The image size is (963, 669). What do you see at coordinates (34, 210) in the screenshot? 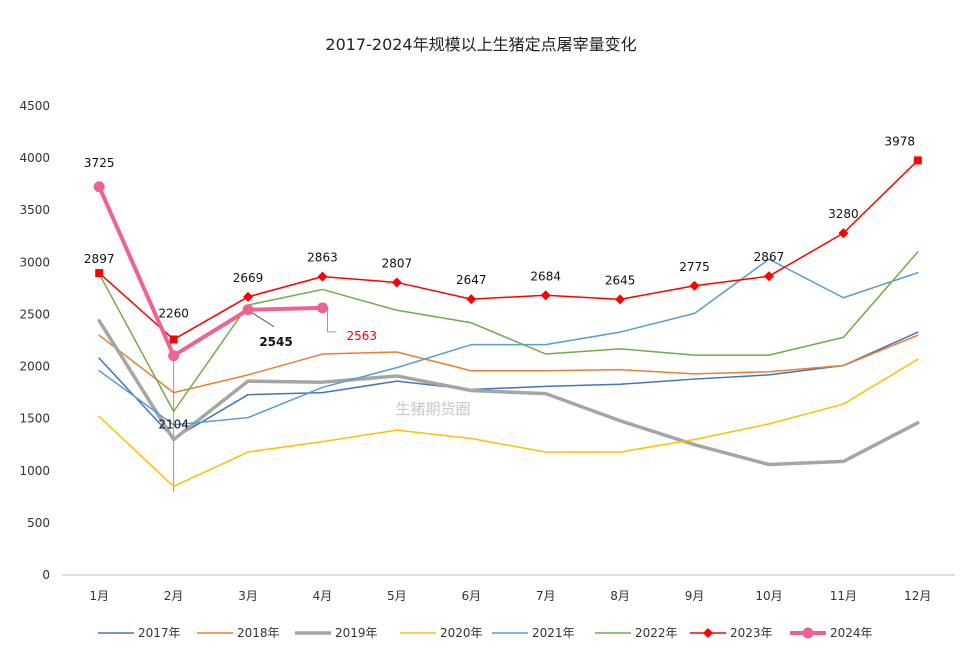
I see `y-tick-label: 3500` at bounding box center [34, 210].